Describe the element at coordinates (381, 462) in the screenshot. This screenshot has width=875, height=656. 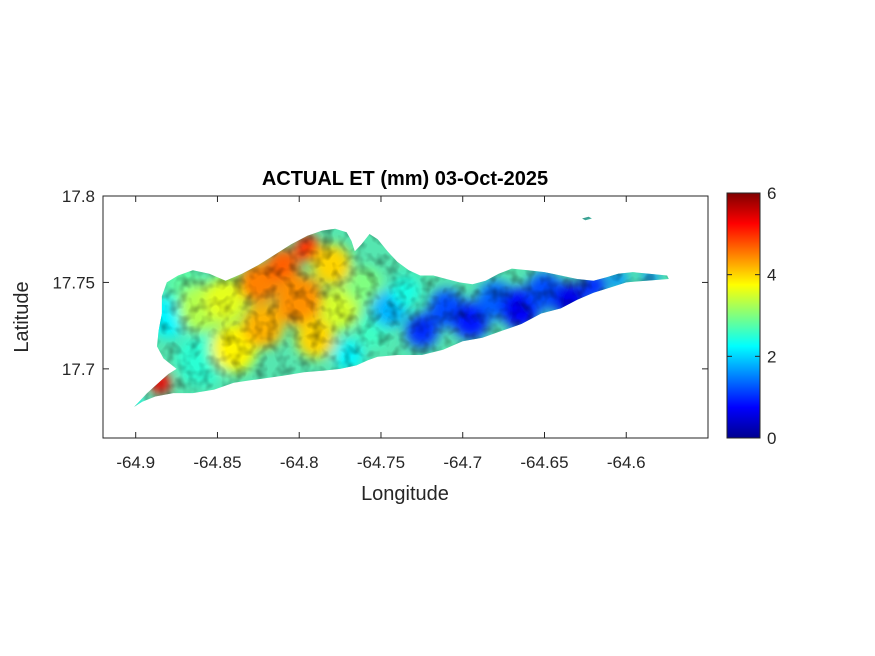
I see `x-tick-label: -64.75` at that location.